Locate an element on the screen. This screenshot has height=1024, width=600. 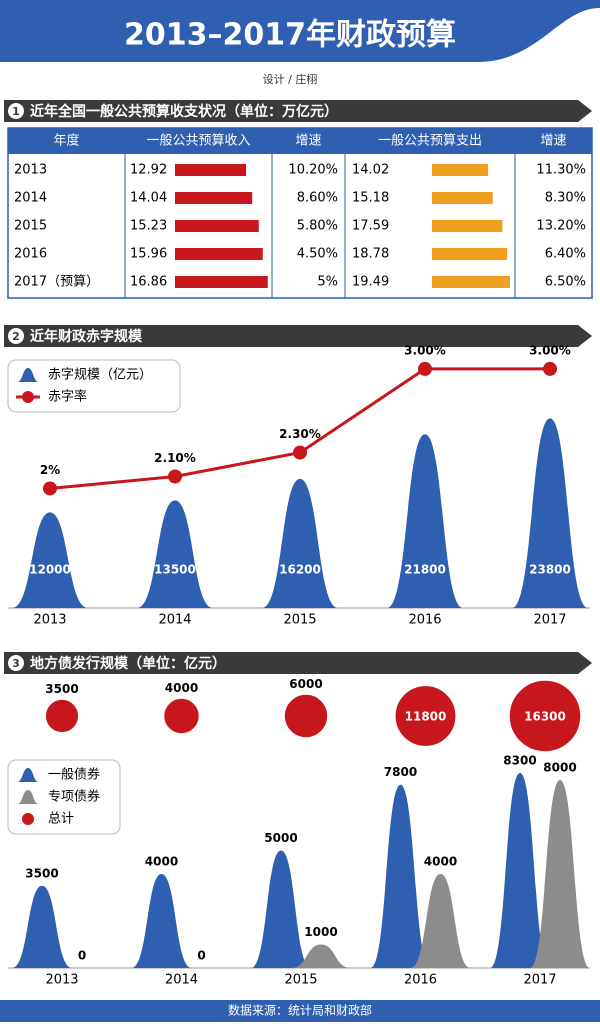
section-title: 近年全国一般公共预算收支状况（单位：万亿元） is located at coordinates (184, 111).